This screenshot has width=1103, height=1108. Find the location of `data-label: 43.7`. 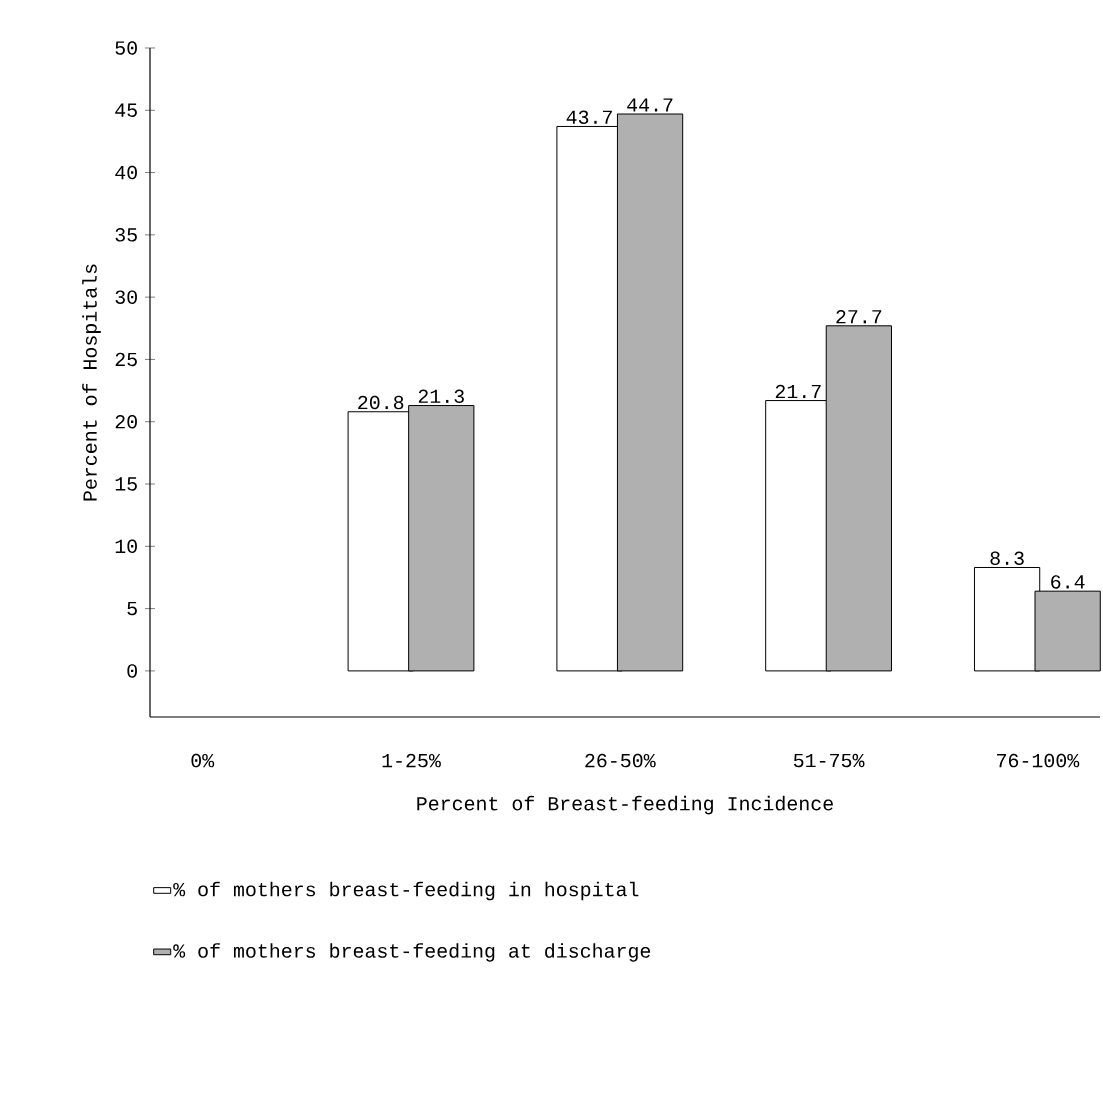

data-label: 43.7 is located at coordinates (589, 117).